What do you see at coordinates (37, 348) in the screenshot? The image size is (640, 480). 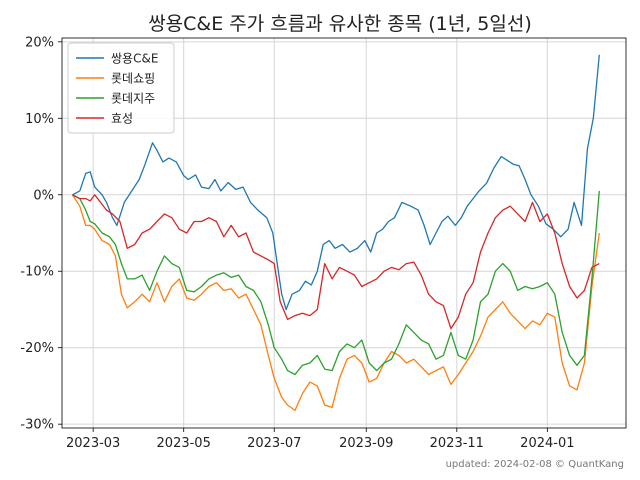 I see `y-tick-label: -20%` at bounding box center [37, 348].